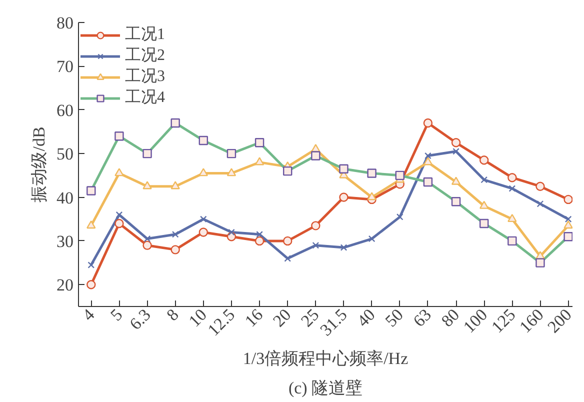 The height and width of the screenshot is (402, 584). Describe the element at coordinates (65, 154) in the screenshot. I see `y-tick-label: 50` at that location.